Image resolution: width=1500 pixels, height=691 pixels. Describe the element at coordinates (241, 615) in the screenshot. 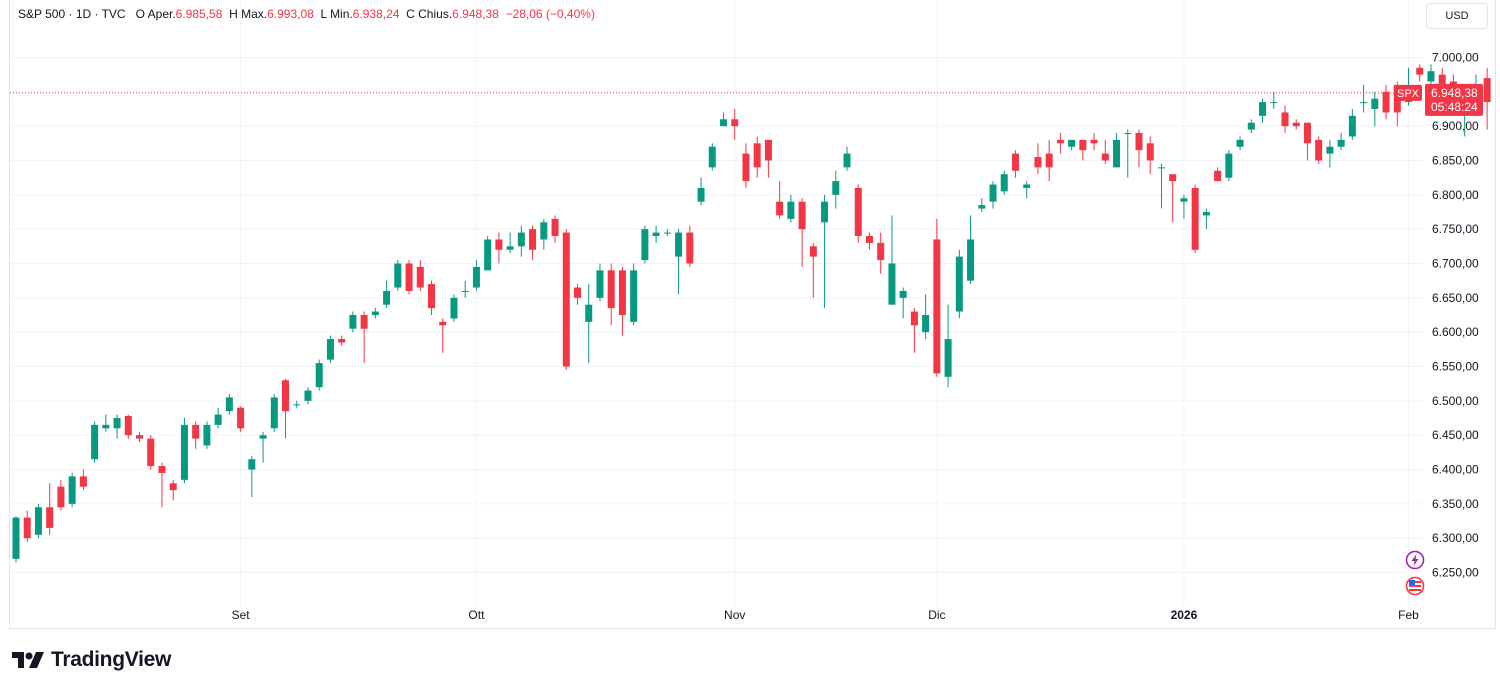

I see `x-tick-label: Set` at that location.